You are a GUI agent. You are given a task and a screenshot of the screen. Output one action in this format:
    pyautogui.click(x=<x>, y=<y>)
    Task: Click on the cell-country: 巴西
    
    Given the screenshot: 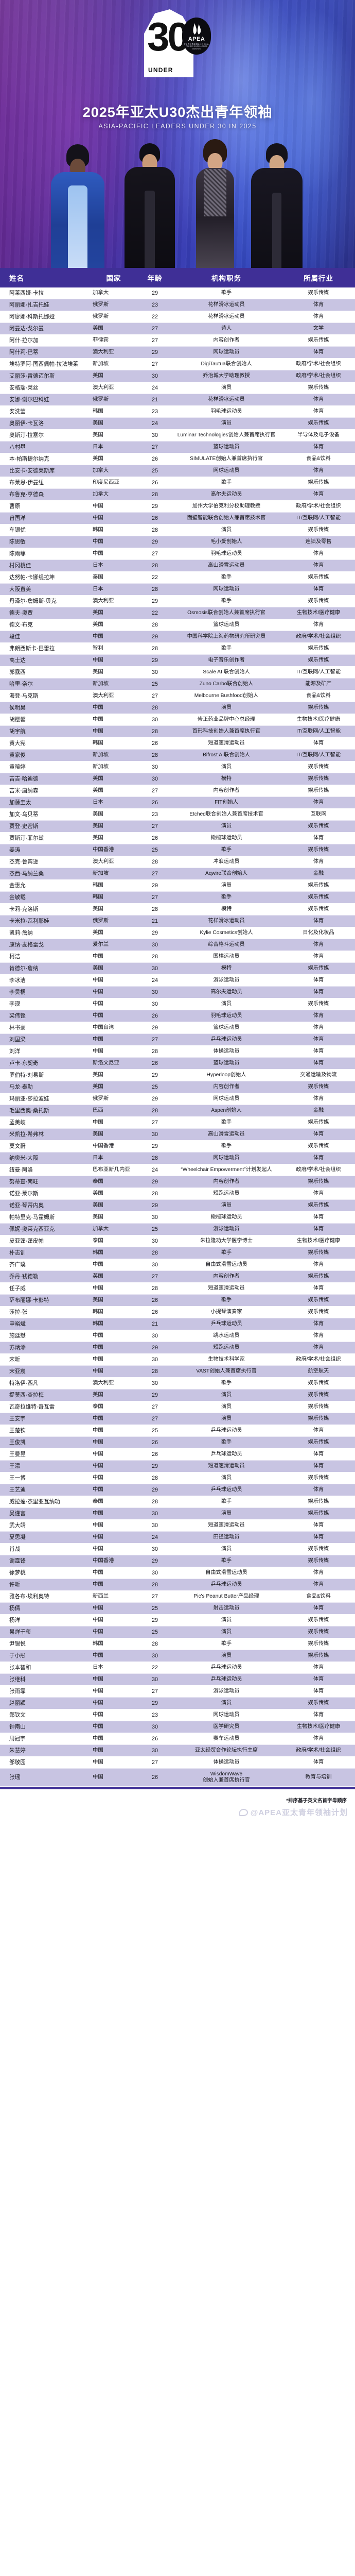 What is the action you would take?
    pyautogui.click(x=113, y=1111)
    